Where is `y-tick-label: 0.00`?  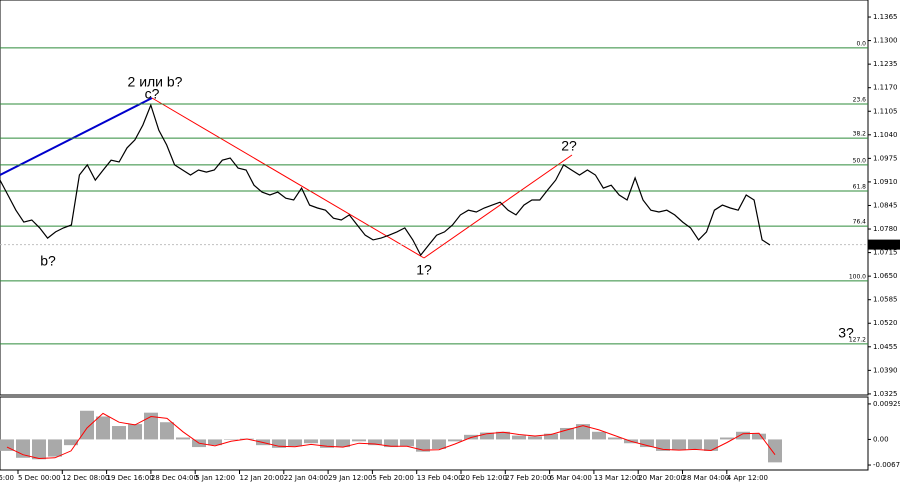 y-tick-label: 0.00 is located at coordinates (881, 439).